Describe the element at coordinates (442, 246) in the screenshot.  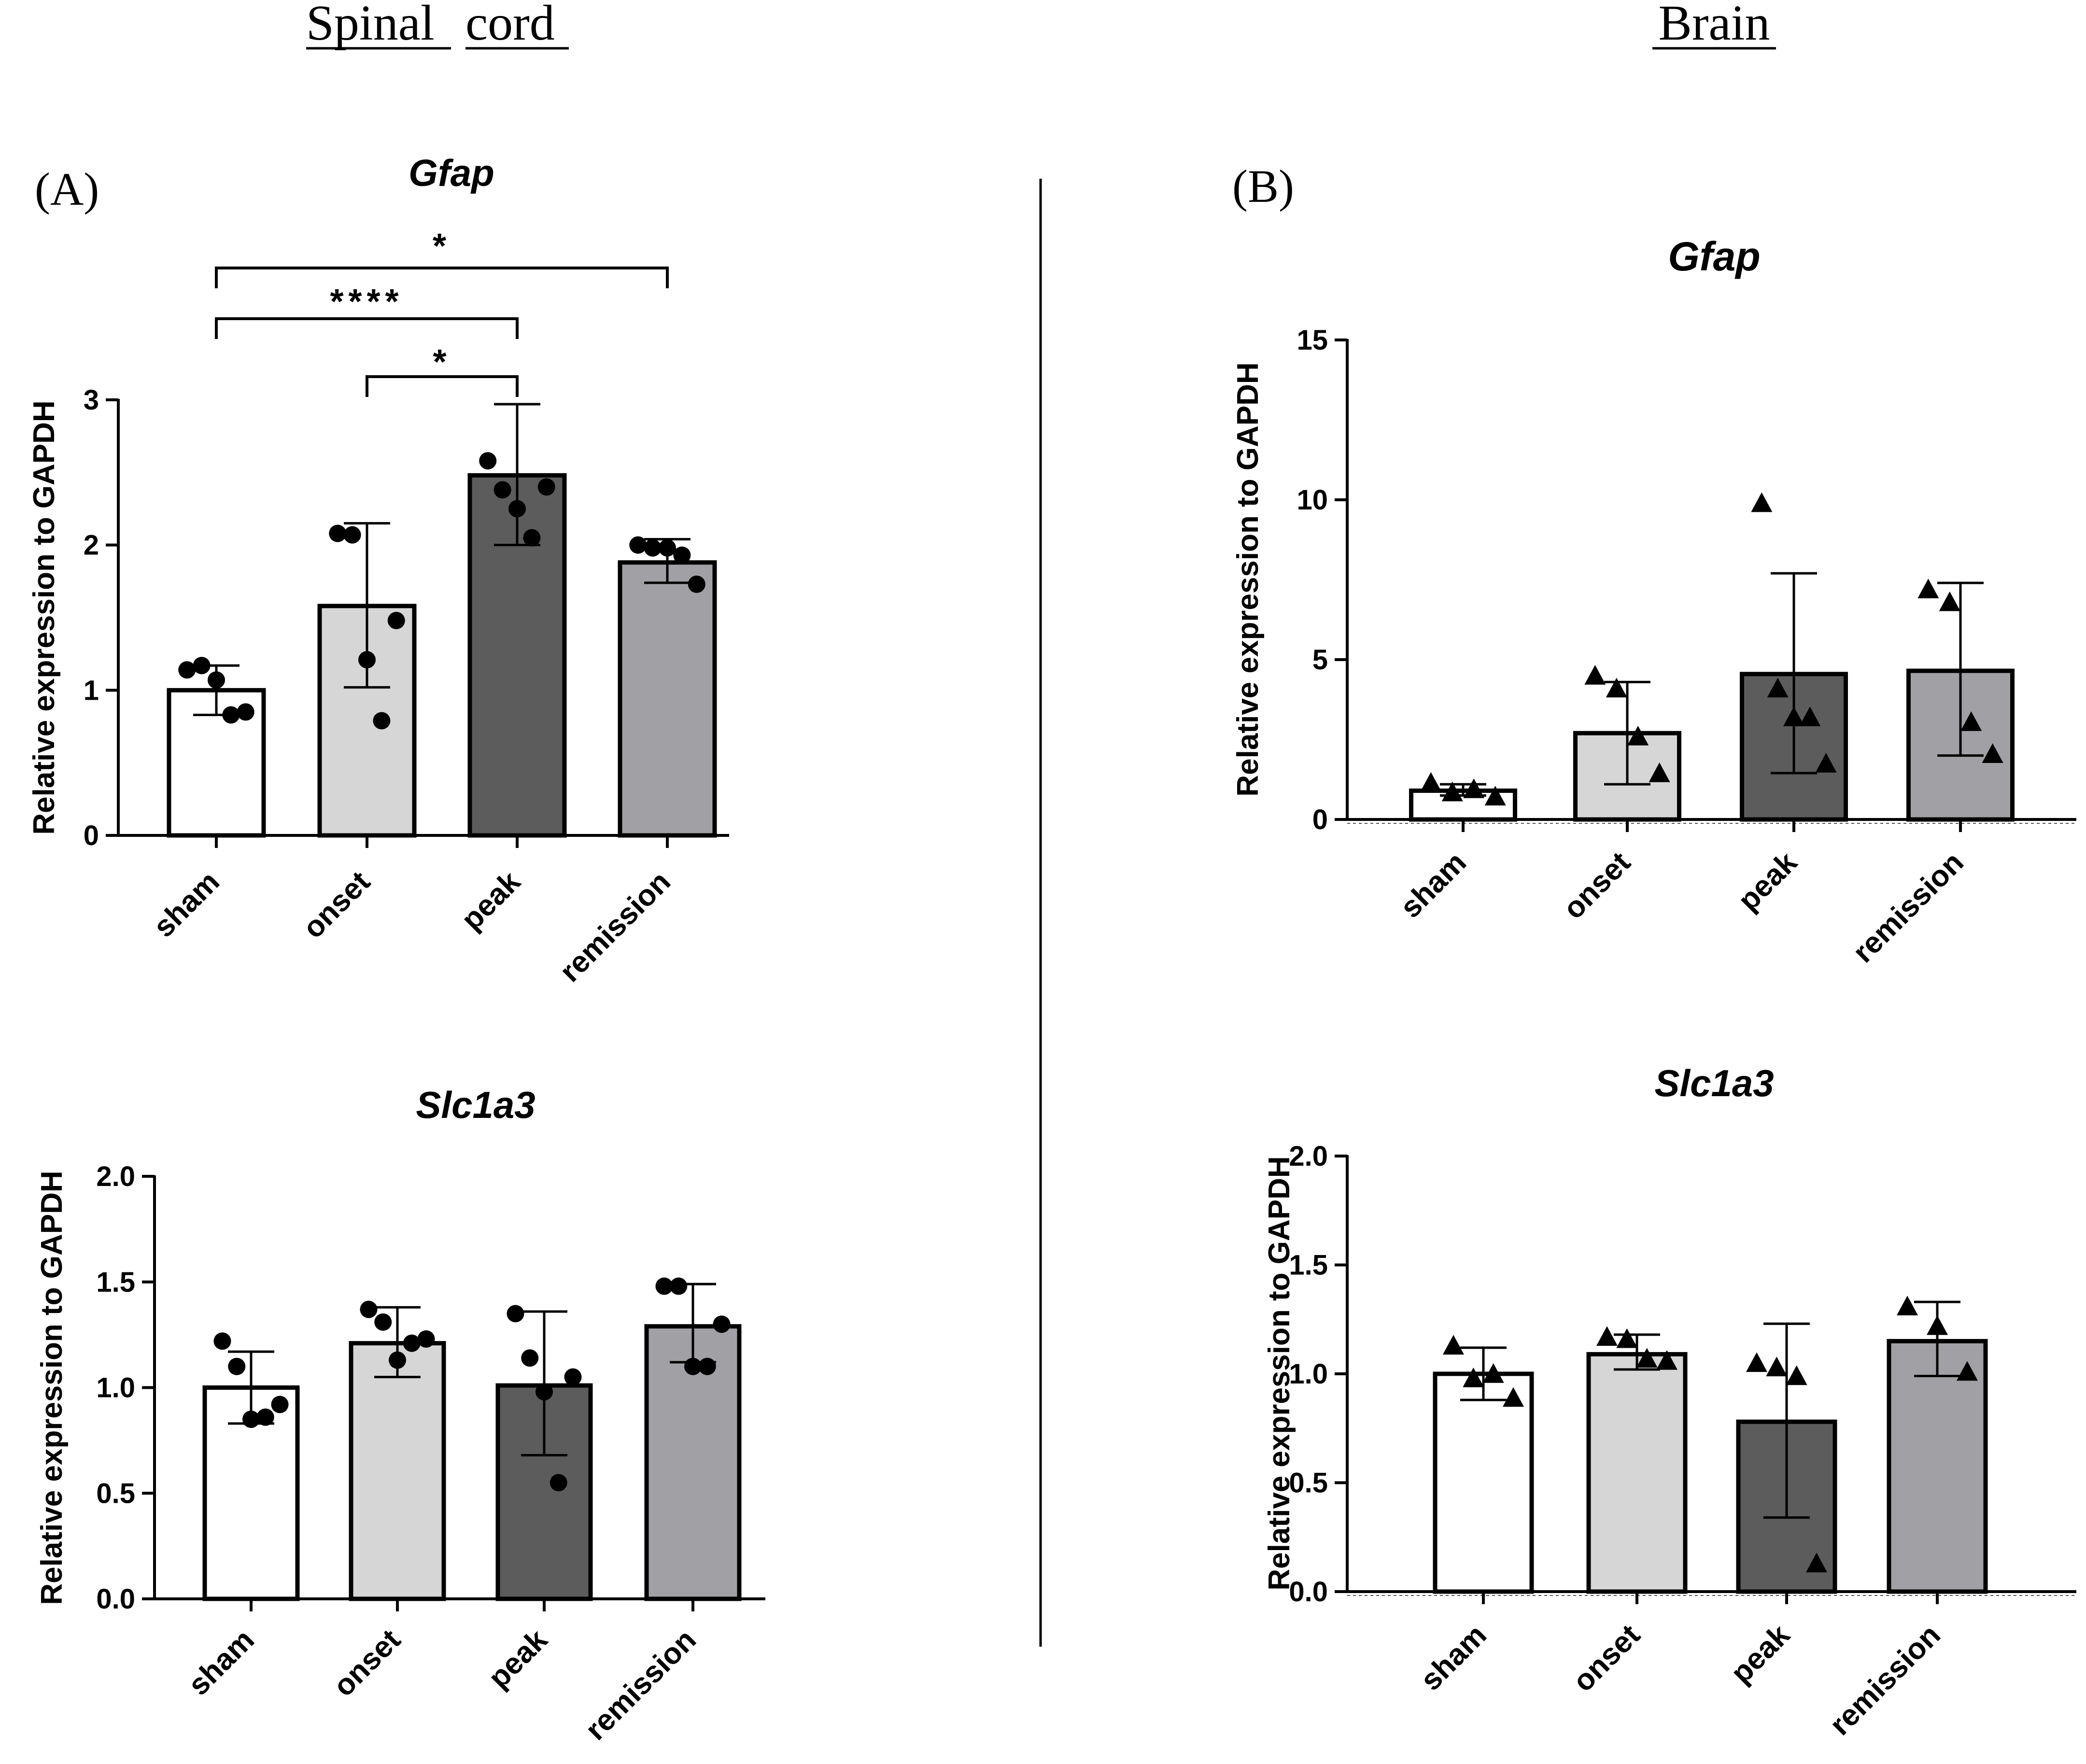
I see `significance-label: *` at that location.